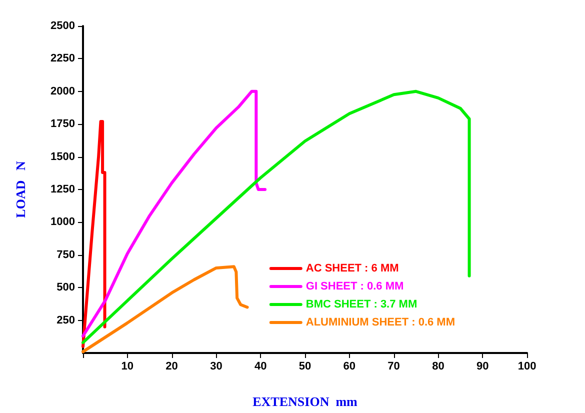  I want to click on y-tick-label: 1500, so click(62, 156).